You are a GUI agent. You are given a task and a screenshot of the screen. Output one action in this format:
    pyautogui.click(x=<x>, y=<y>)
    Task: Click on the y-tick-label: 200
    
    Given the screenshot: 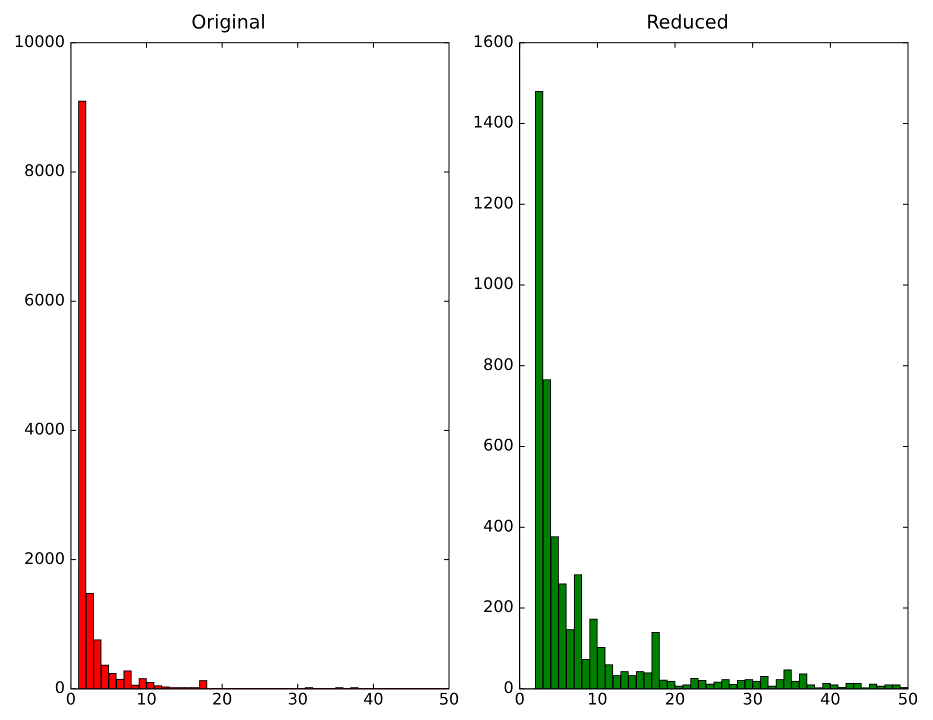 What is the action you would take?
    pyautogui.click(x=498, y=606)
    